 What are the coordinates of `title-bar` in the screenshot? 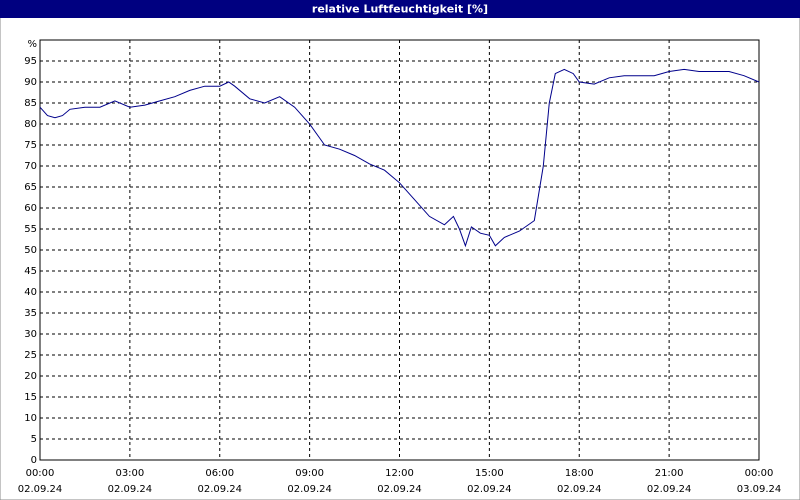 It's located at (400, 9).